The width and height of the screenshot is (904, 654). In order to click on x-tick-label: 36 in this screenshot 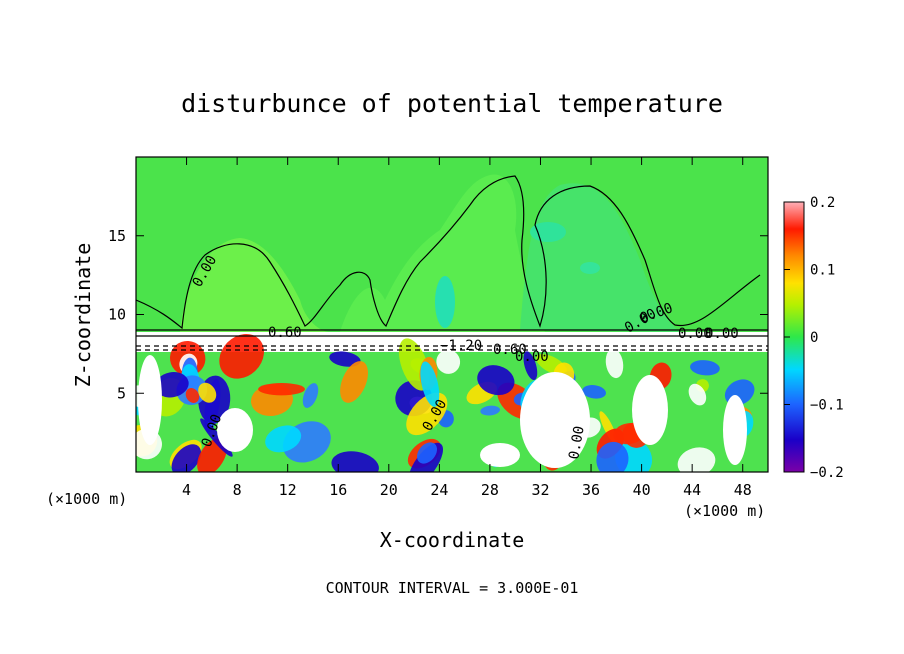, I will do `click(591, 490)`.